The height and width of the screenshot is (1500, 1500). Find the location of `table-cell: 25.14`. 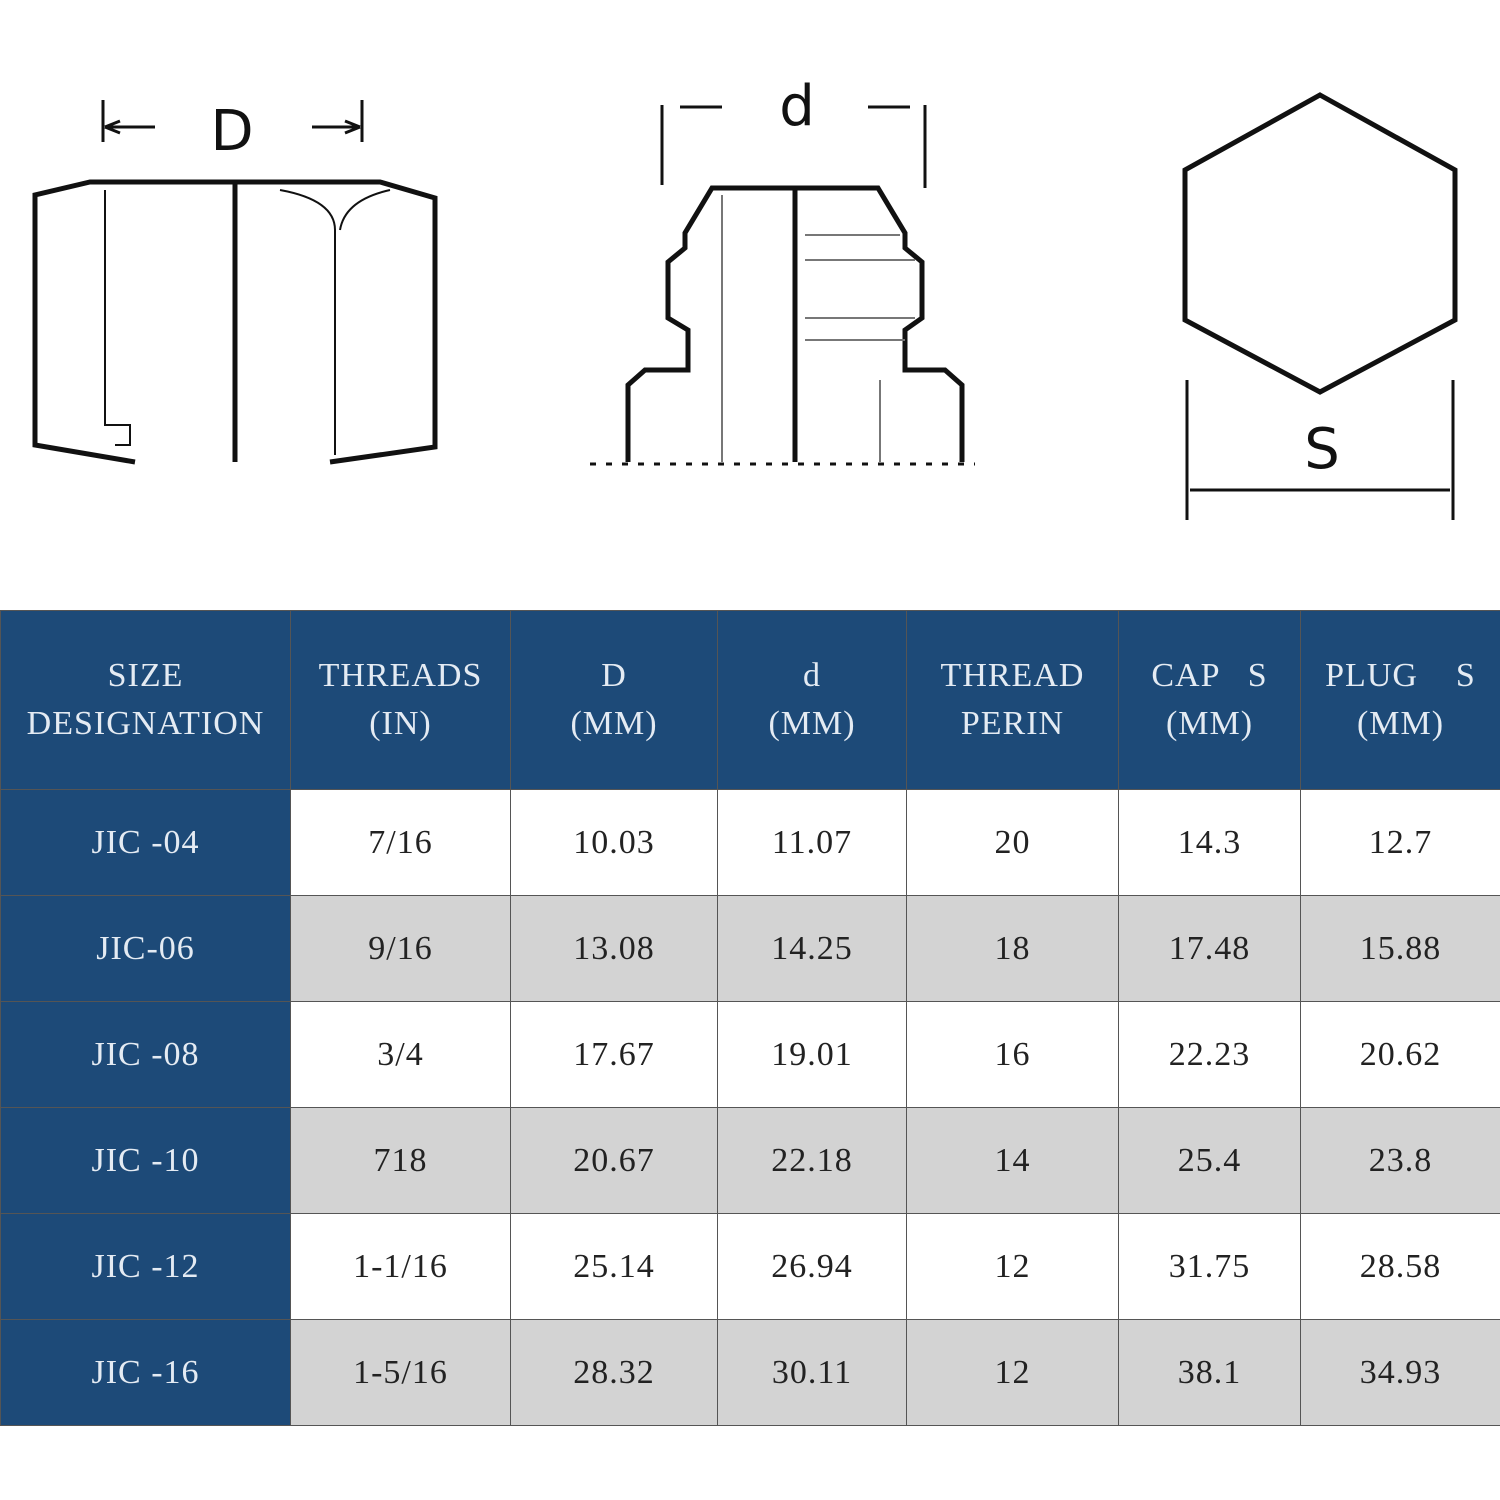

table-cell: 25.14 is located at coordinates (614, 1266).